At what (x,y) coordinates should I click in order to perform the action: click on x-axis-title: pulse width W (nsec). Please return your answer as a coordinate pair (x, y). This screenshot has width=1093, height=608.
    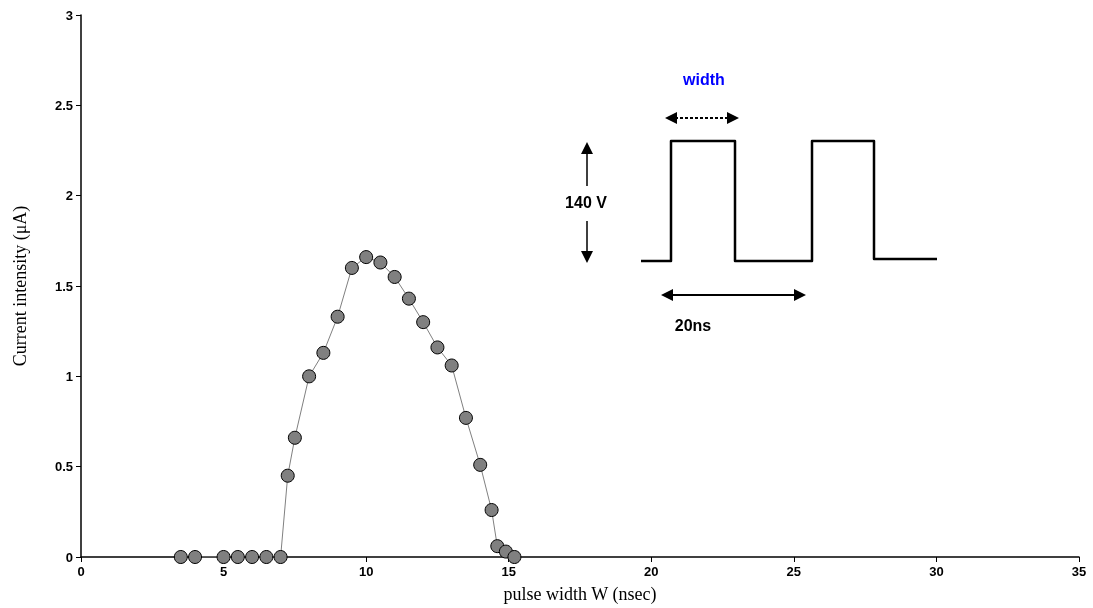
    Looking at the image, I should click on (580, 594).